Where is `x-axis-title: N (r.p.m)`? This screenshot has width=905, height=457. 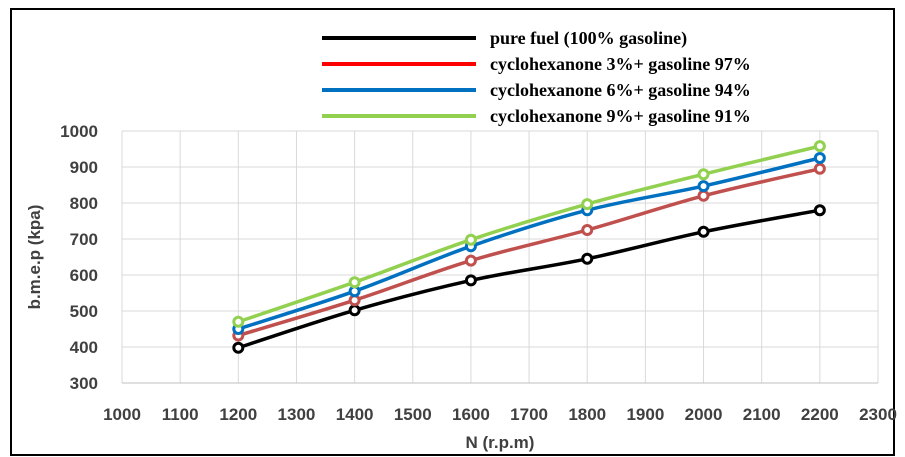 x-axis-title: N (r.p.m) is located at coordinates (500, 442).